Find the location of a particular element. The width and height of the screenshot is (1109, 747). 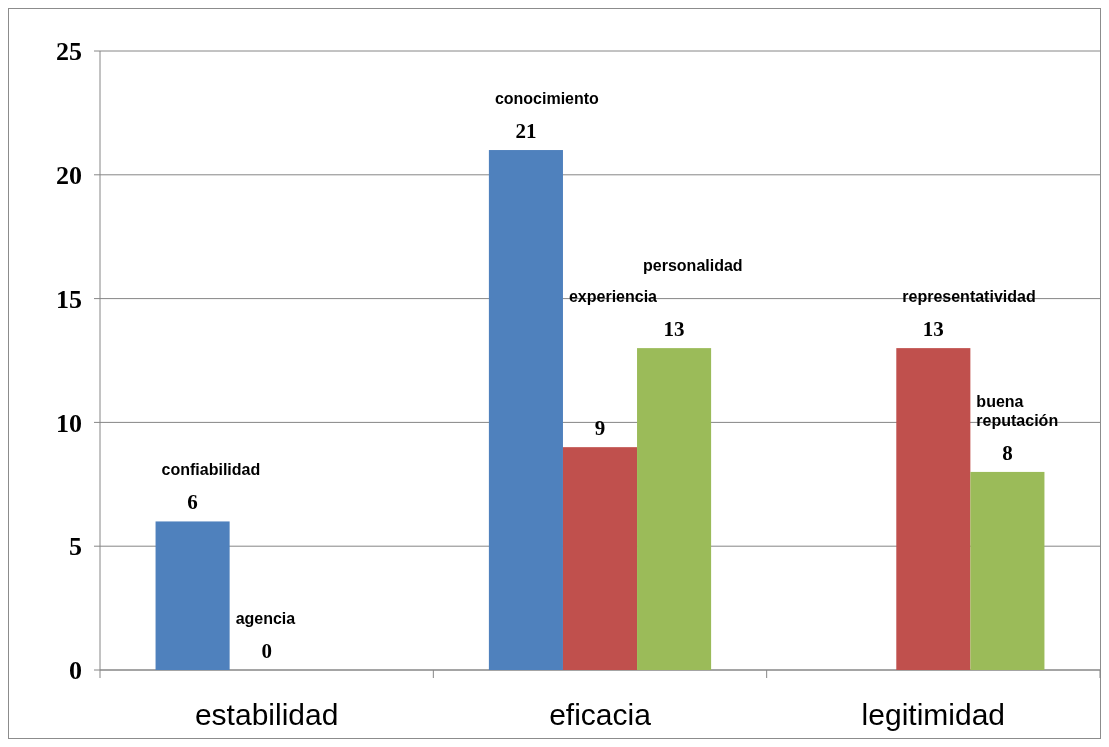

annotation: conocimiento is located at coordinates (547, 99).